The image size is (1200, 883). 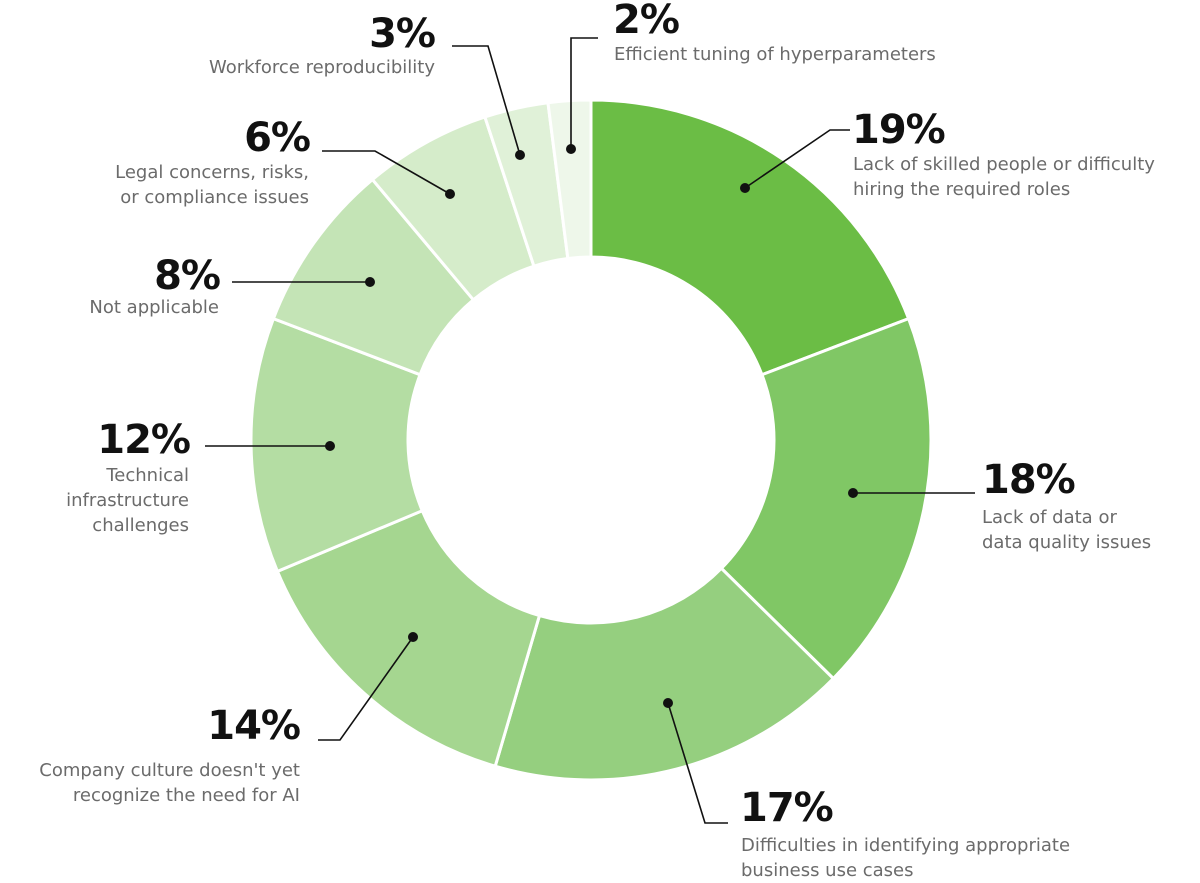 I want to click on pct-18: 18%, so click(x=1029, y=480).